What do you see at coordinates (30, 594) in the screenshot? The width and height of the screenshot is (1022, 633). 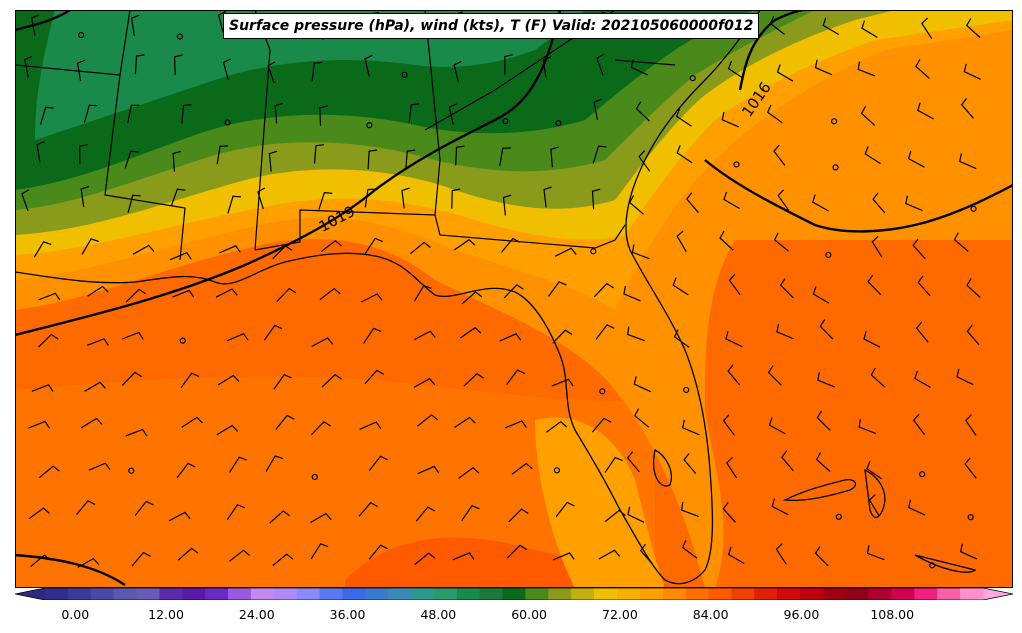 I see `colorbar-extend-min` at bounding box center [30, 594].